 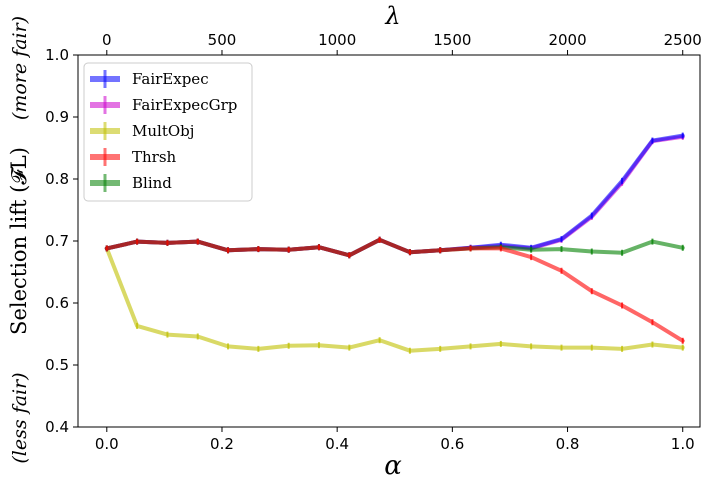 I want to click on legend-label-fairexpecgrp: FairExpecGrp, so click(x=184, y=105).